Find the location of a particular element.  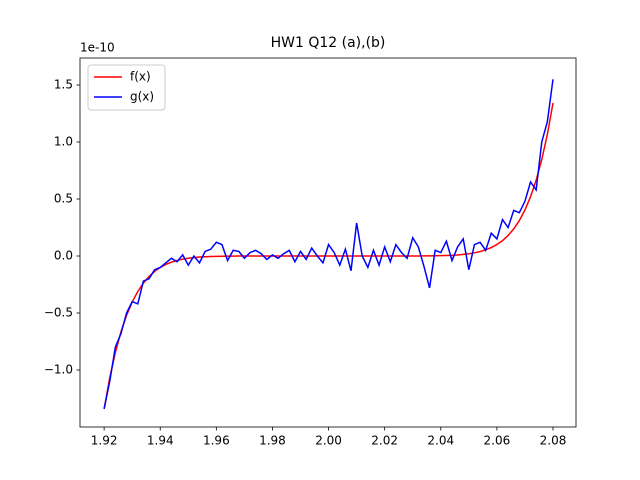

x-tick-label: 2.00 is located at coordinates (328, 441).